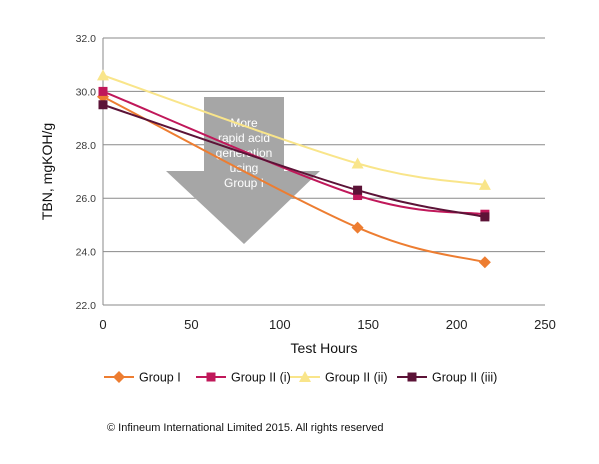  What do you see at coordinates (244, 183) in the screenshot?
I see `annotation-text-line: Group I` at bounding box center [244, 183].